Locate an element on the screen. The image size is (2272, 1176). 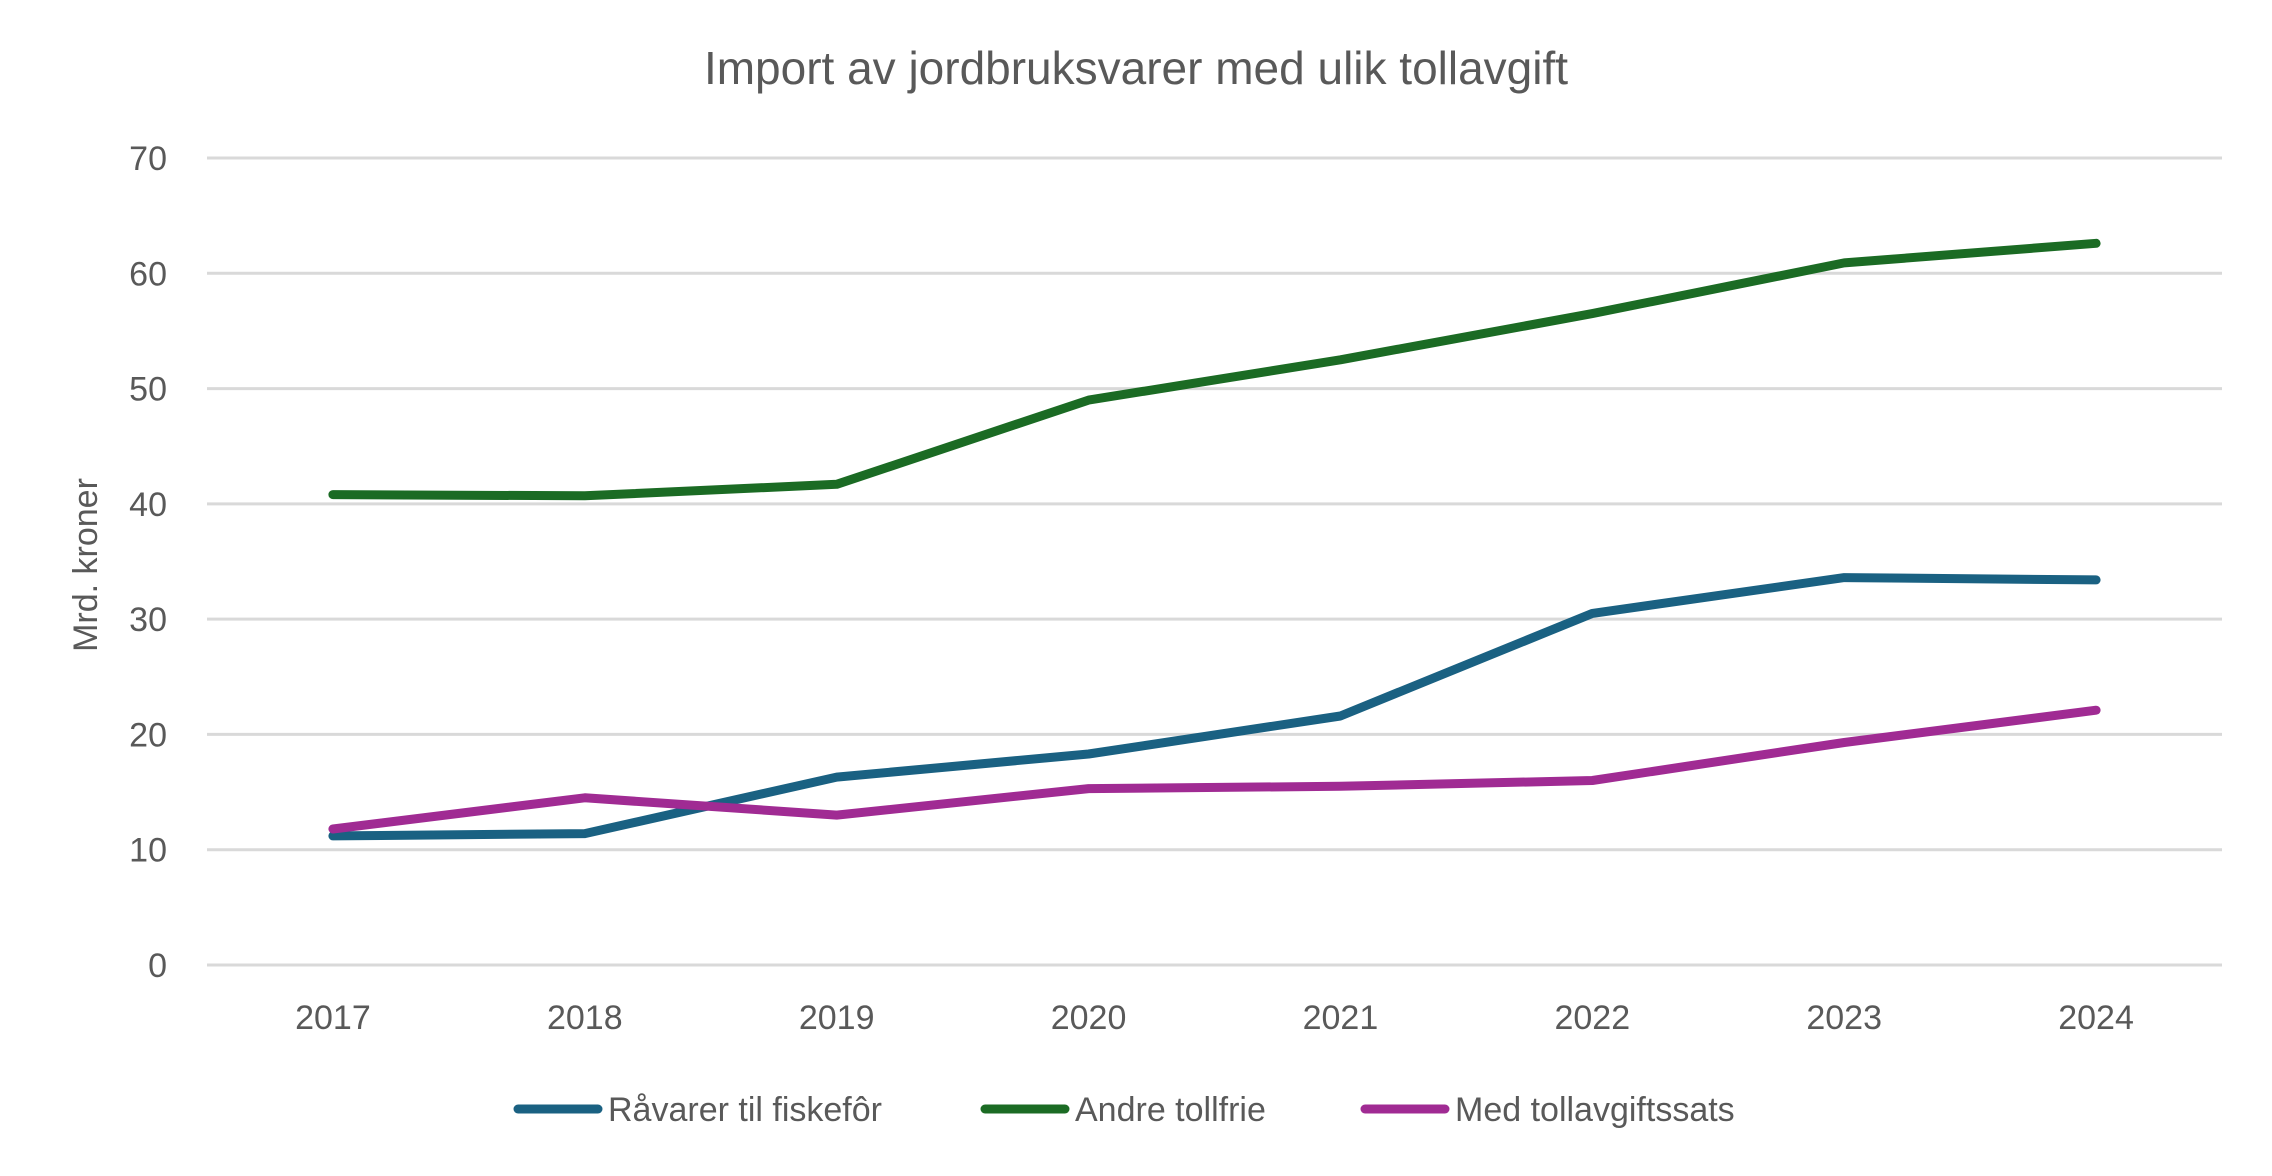
x-tick-label: 2024 is located at coordinates (2096, 1018).